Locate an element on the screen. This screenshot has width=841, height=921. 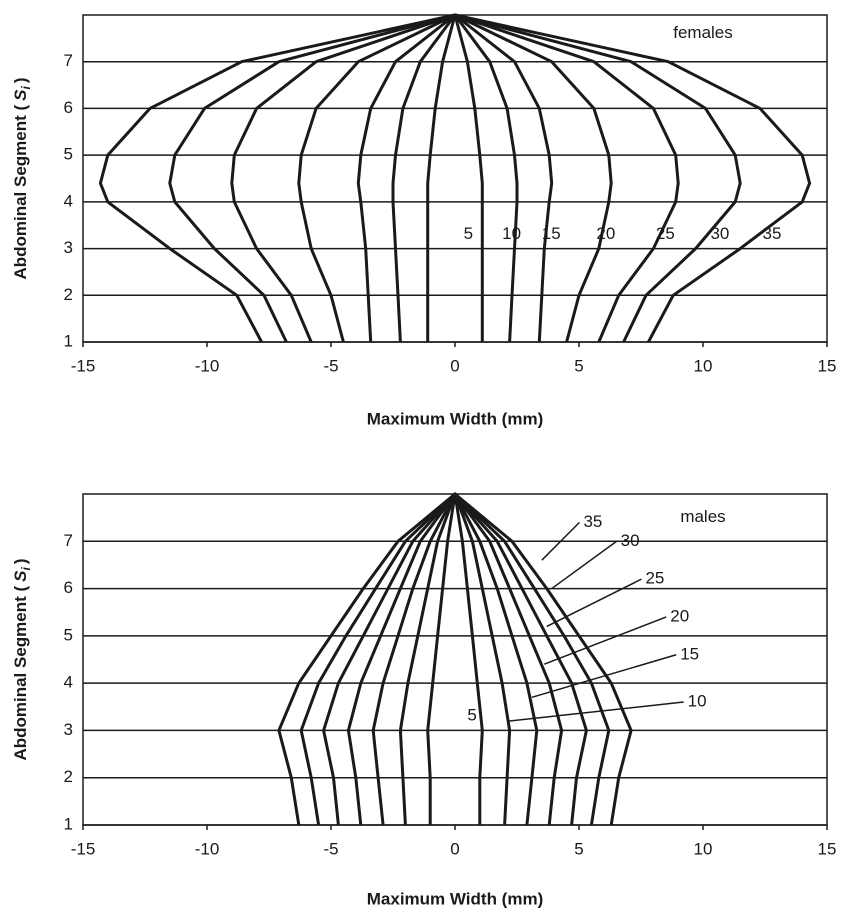
annotation: males is located at coordinates (702, 516).